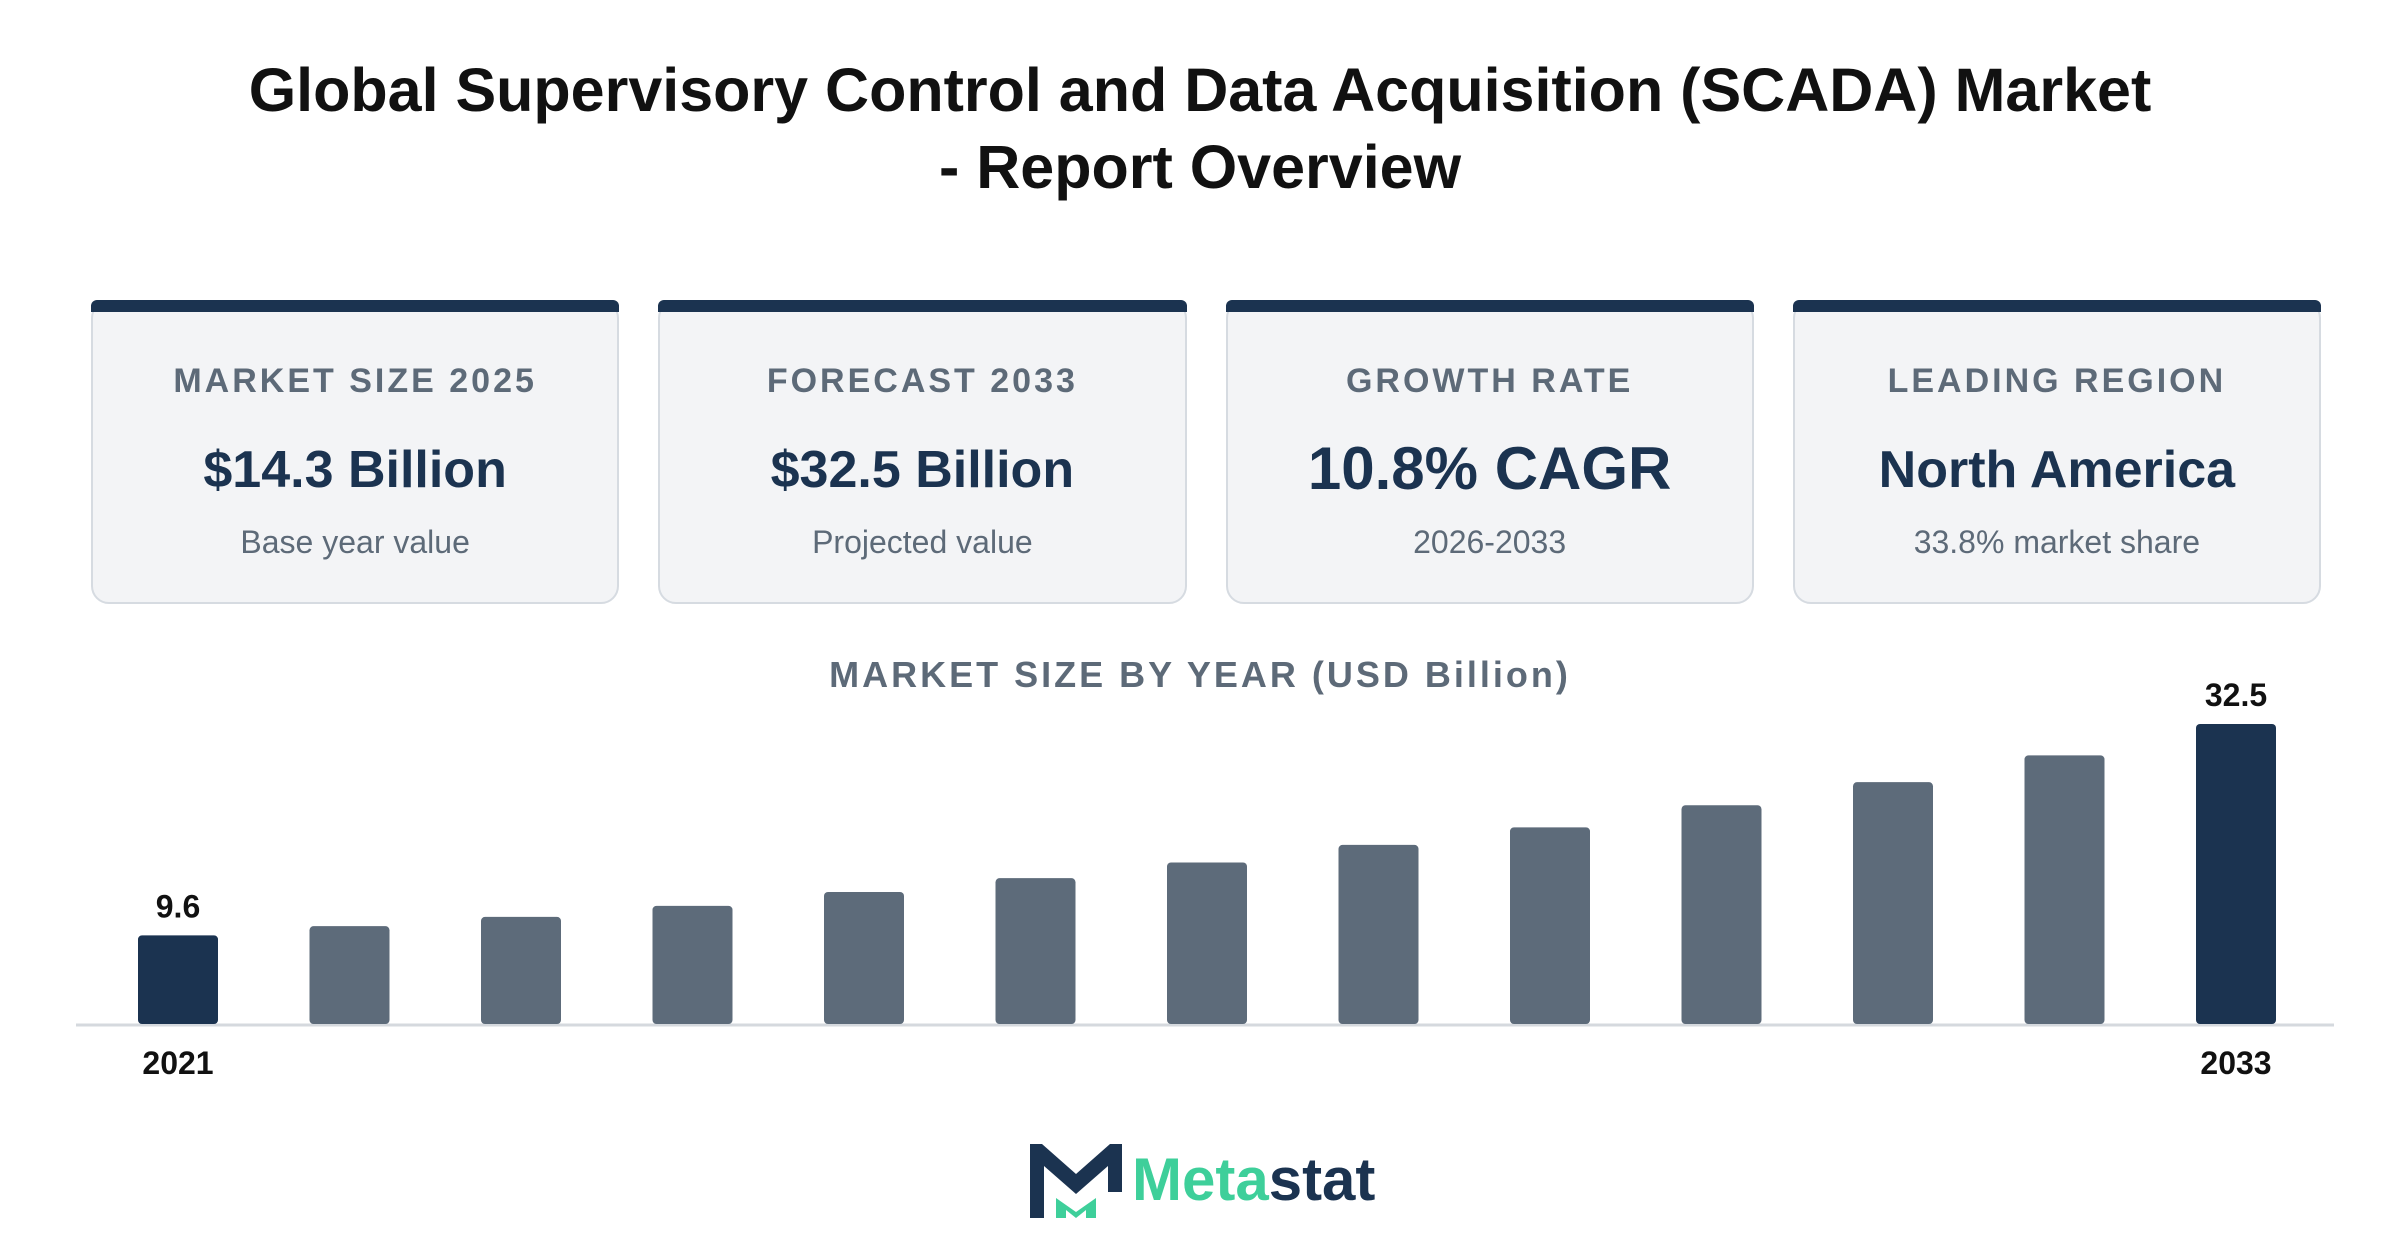  I want to click on x-tick-label-2021: 2021, so click(177, 1063).